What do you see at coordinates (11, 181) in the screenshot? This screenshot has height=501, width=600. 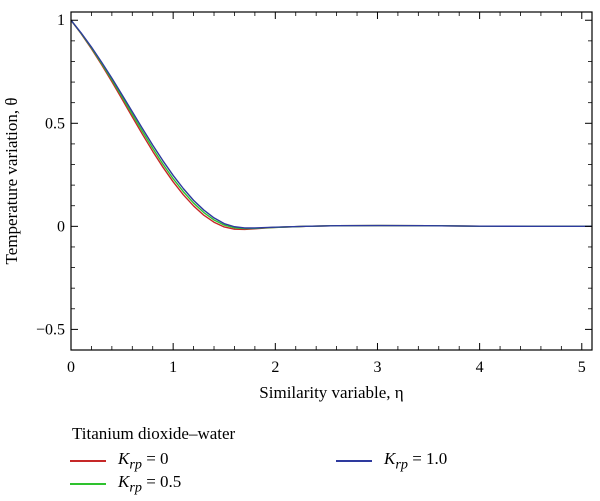 I see `y-axis-title: Temperature variation, θ` at bounding box center [11, 181].